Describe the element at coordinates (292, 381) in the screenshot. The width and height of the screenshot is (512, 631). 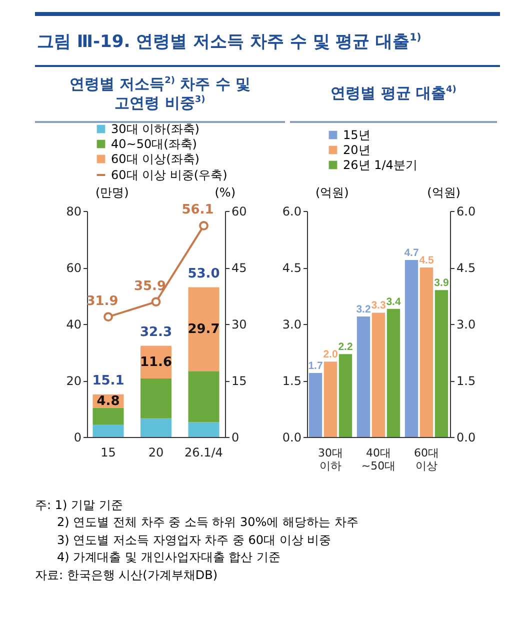
I see `y-tick-label: 1.5` at that location.